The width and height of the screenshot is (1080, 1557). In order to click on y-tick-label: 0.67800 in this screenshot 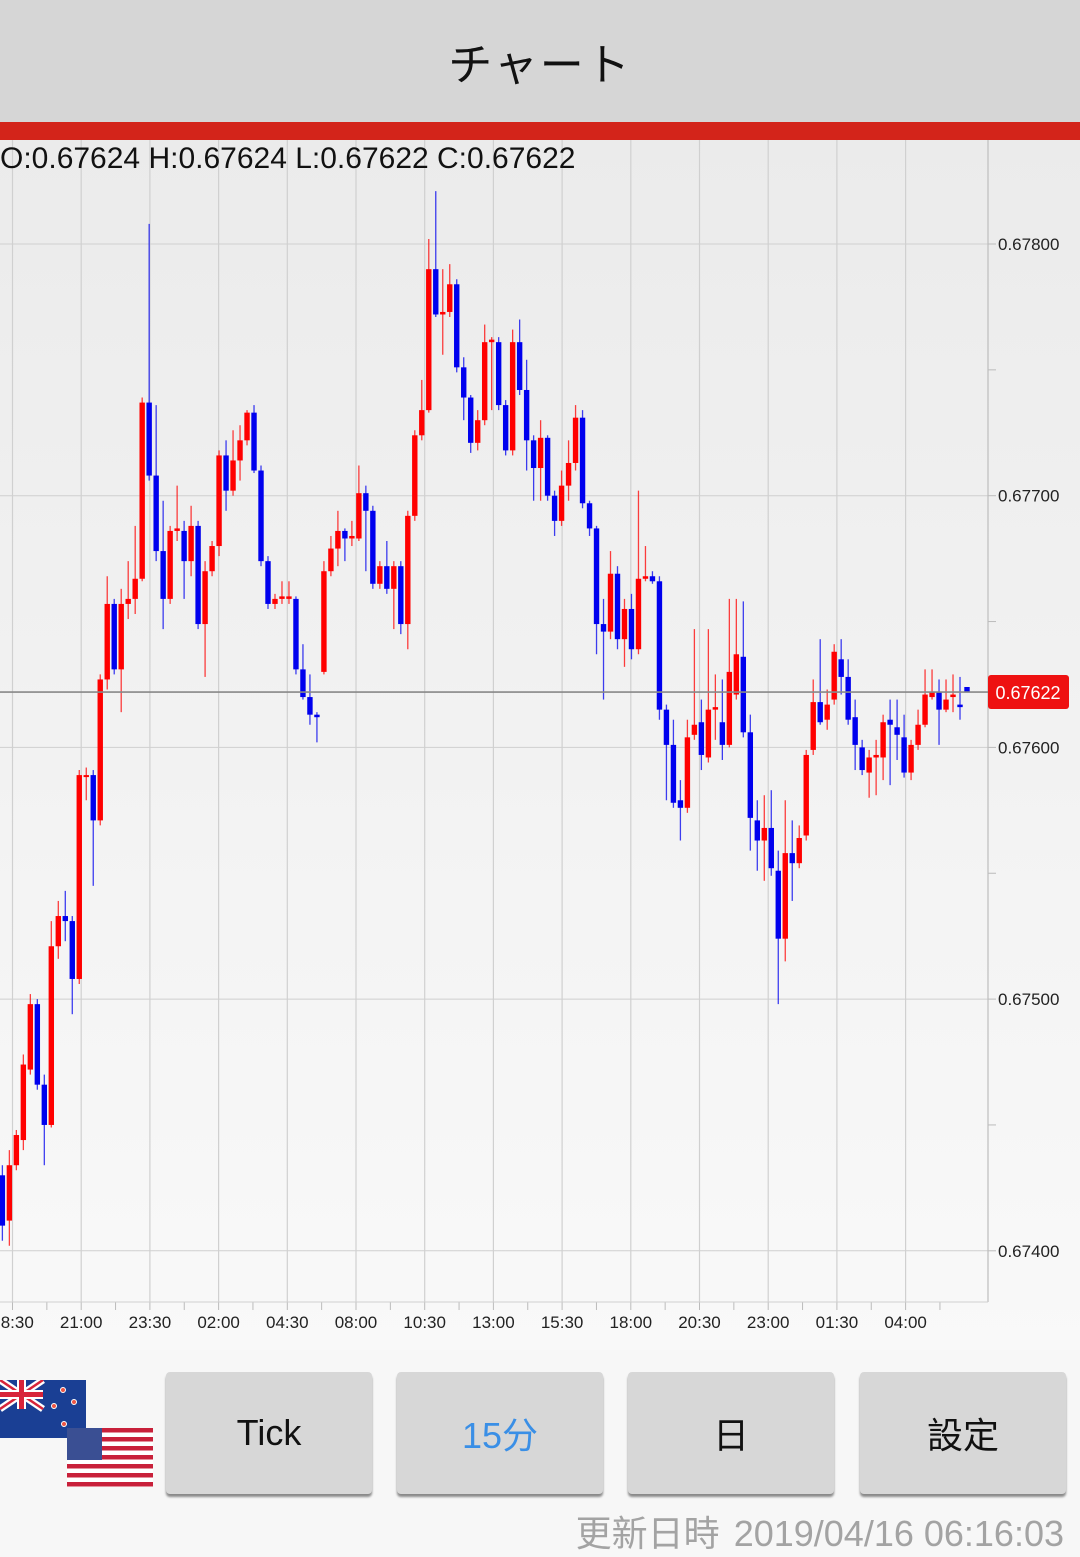, I will do `click(1028, 244)`.